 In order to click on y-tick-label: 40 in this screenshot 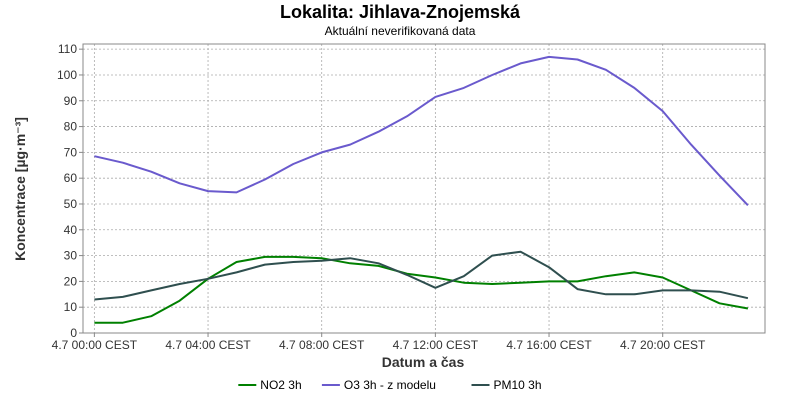, I will do `click(71, 230)`.